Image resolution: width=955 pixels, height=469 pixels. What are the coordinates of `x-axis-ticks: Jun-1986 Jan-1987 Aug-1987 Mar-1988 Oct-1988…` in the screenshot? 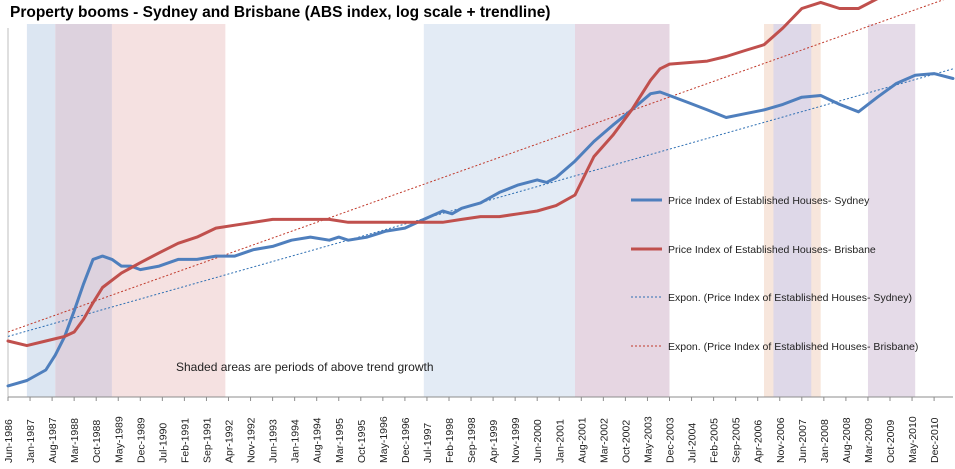 It's located at (472, 430).